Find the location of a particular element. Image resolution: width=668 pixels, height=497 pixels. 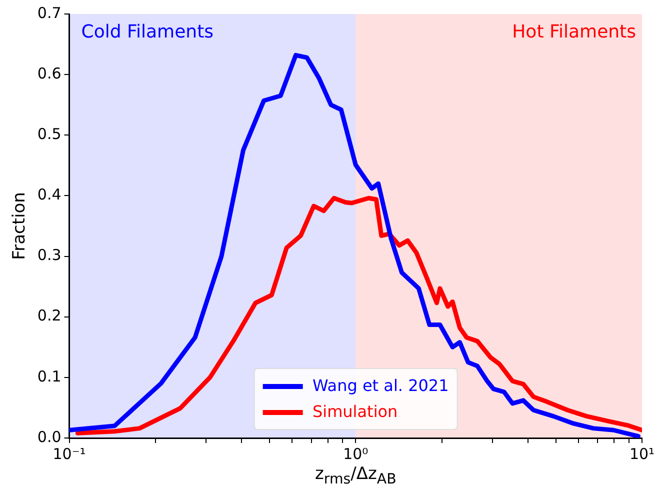

y-tick-label: 0.5 is located at coordinates (49, 134).